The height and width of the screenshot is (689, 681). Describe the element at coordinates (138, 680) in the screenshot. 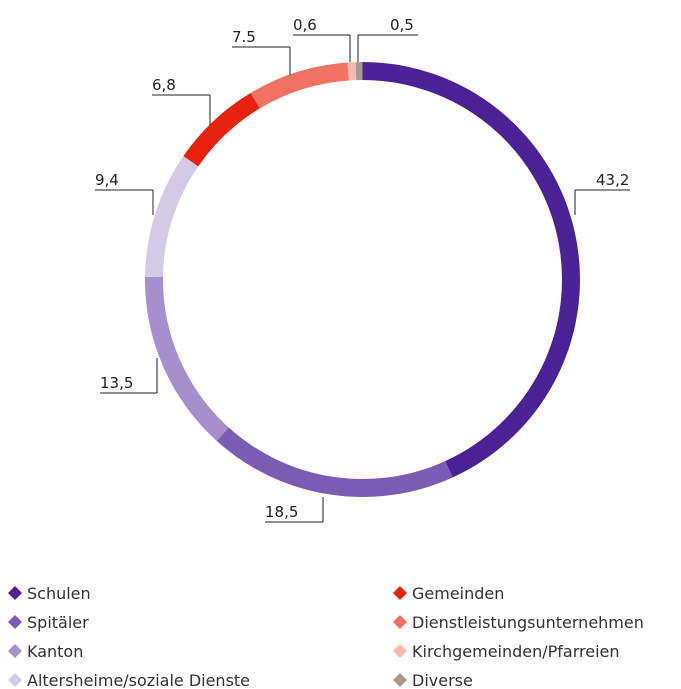

I see `legend-label: Altersheime/soziale Dienste` at that location.